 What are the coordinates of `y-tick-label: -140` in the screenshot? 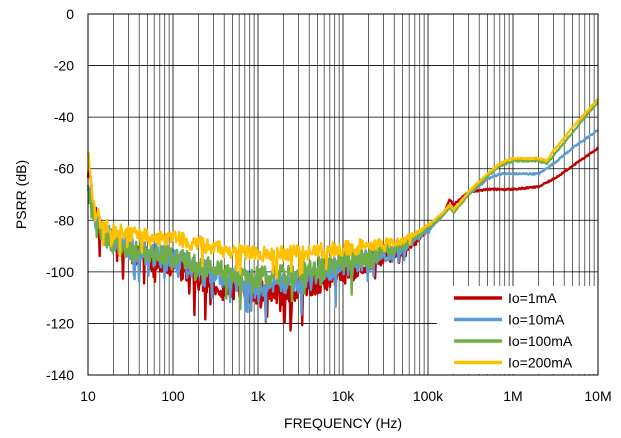 It's located at (60, 375).